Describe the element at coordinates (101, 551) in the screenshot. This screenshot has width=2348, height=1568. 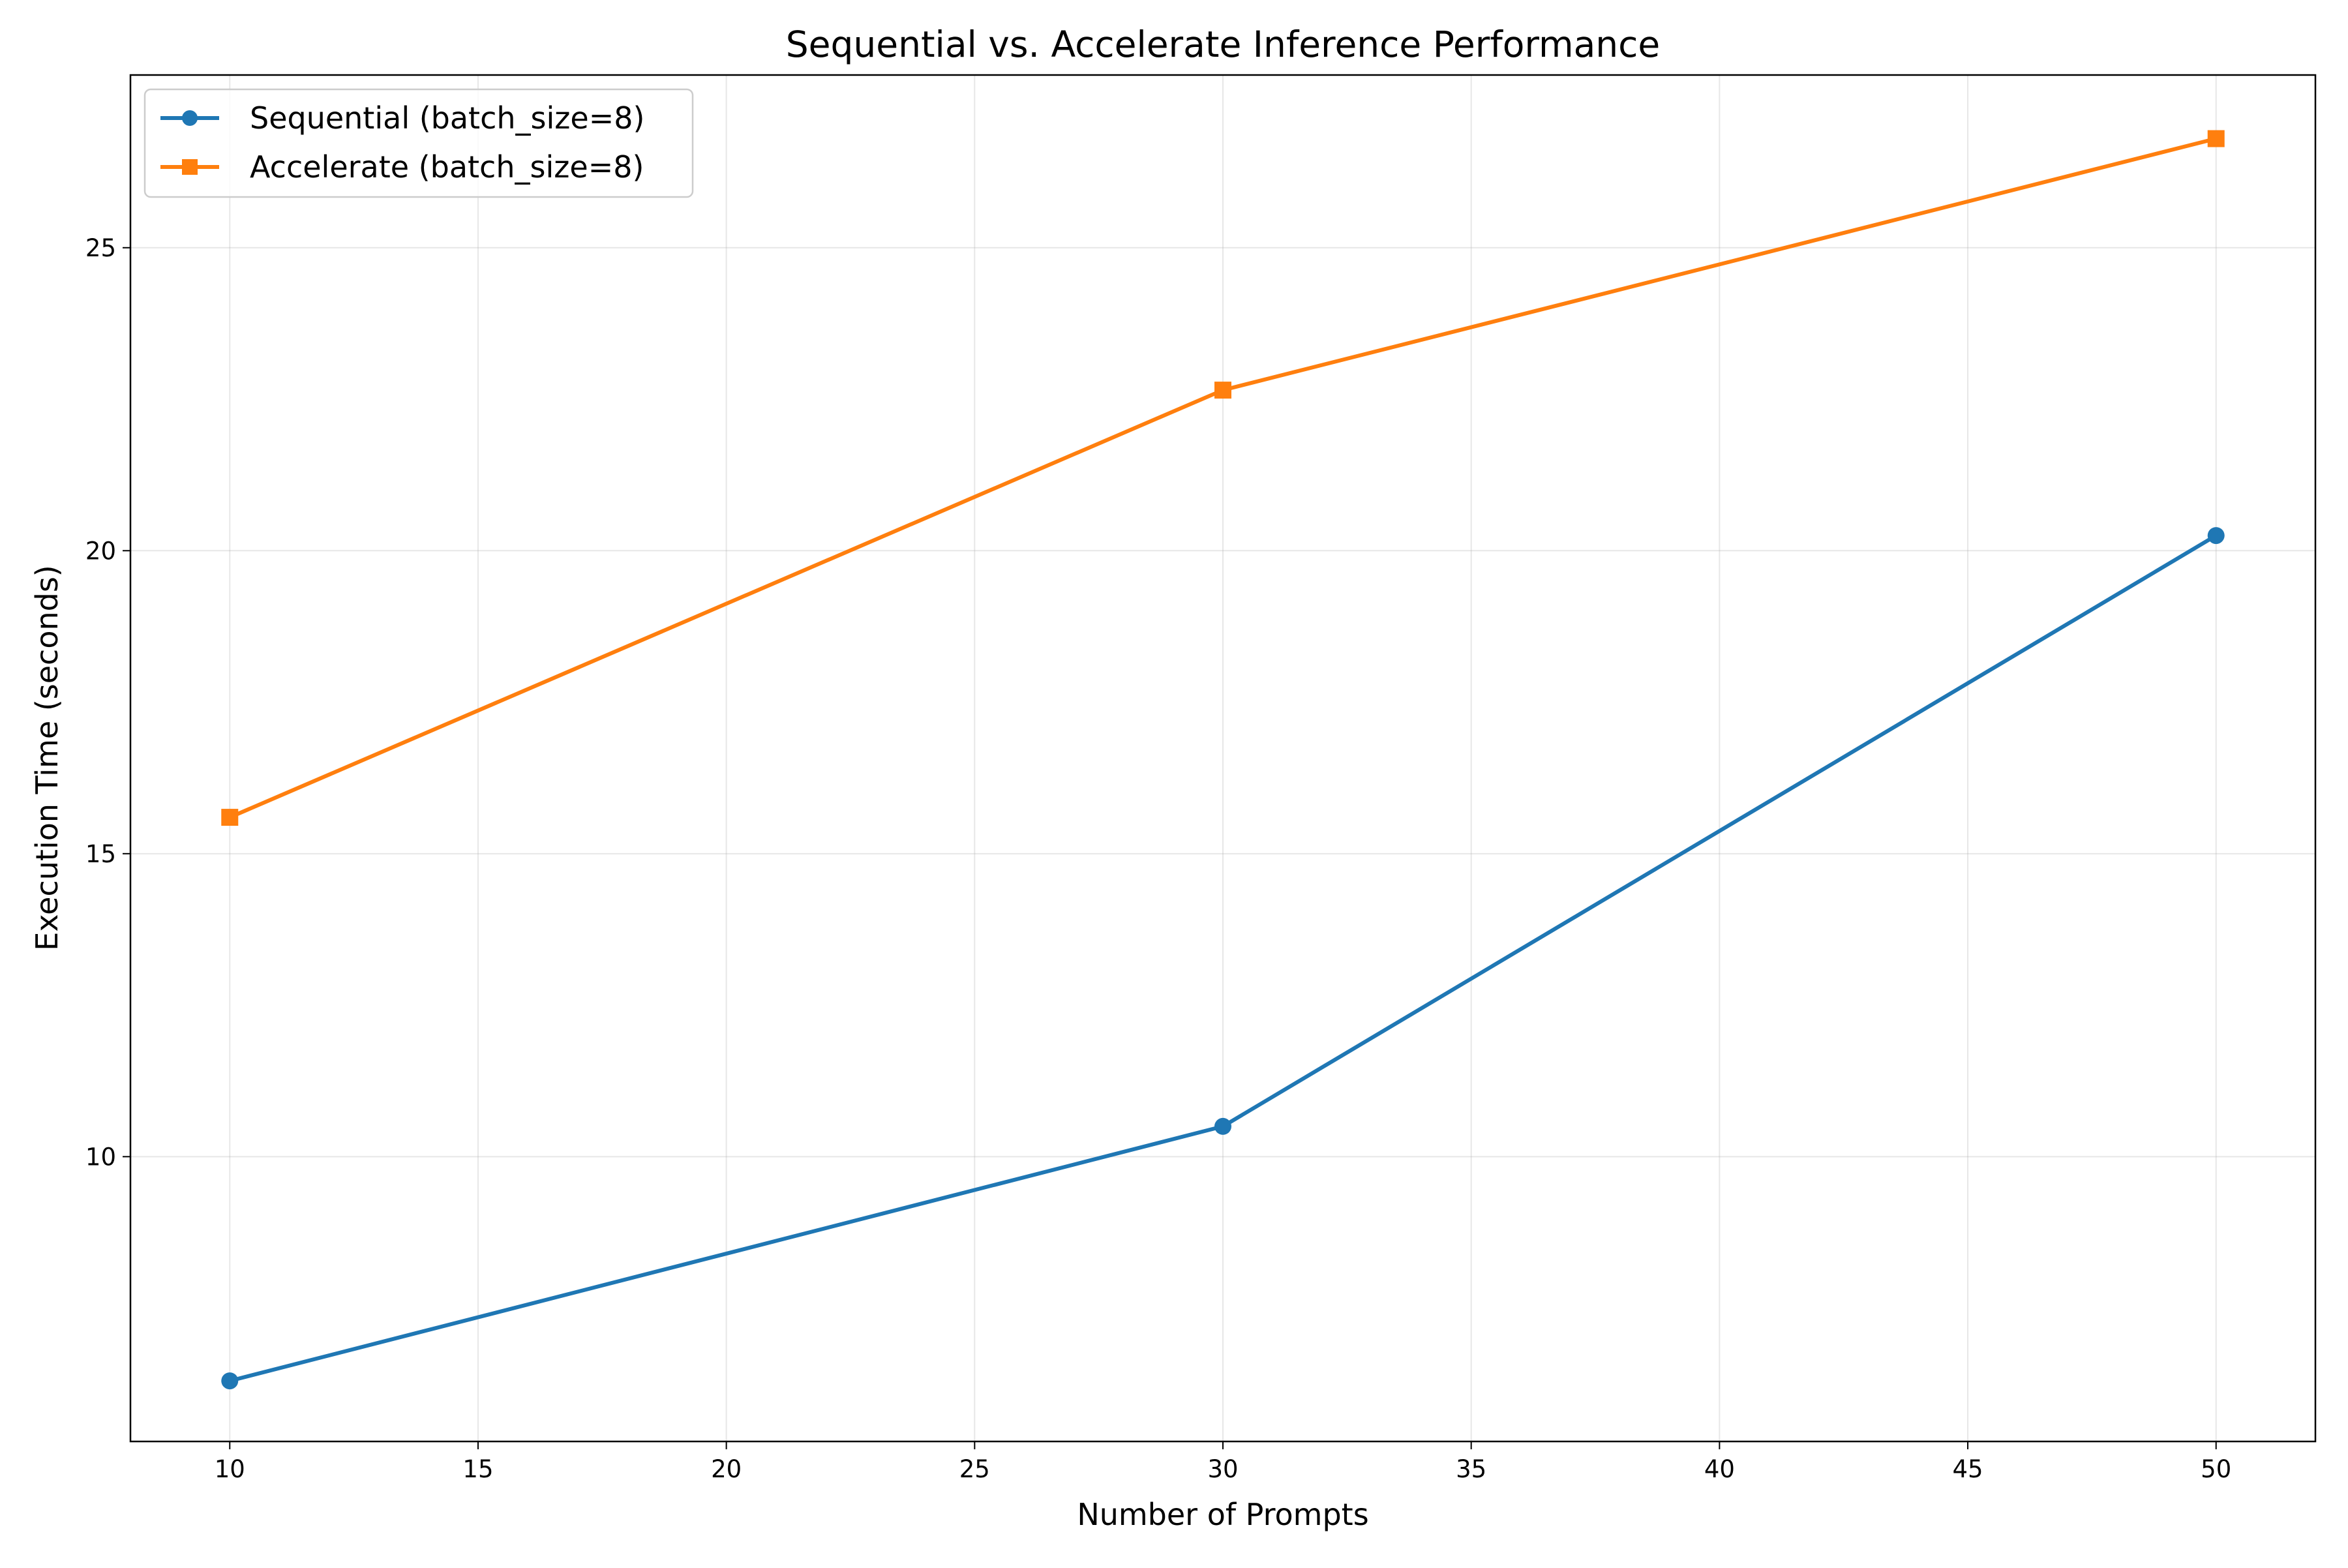
I see `y-tick-label: 20` at that location.